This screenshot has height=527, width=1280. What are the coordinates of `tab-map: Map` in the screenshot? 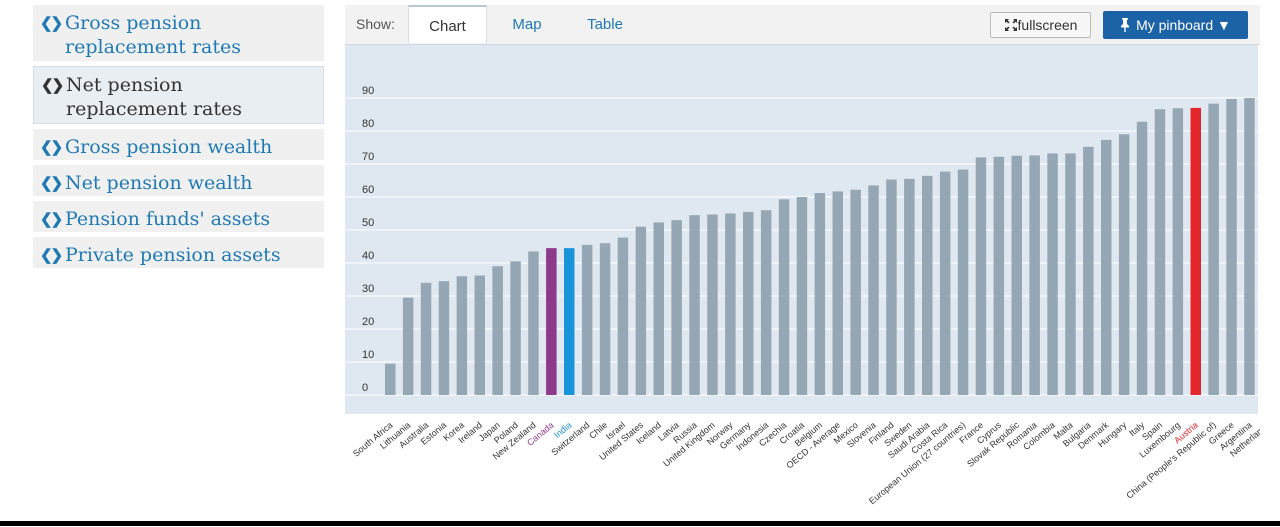 It's located at (527, 24).